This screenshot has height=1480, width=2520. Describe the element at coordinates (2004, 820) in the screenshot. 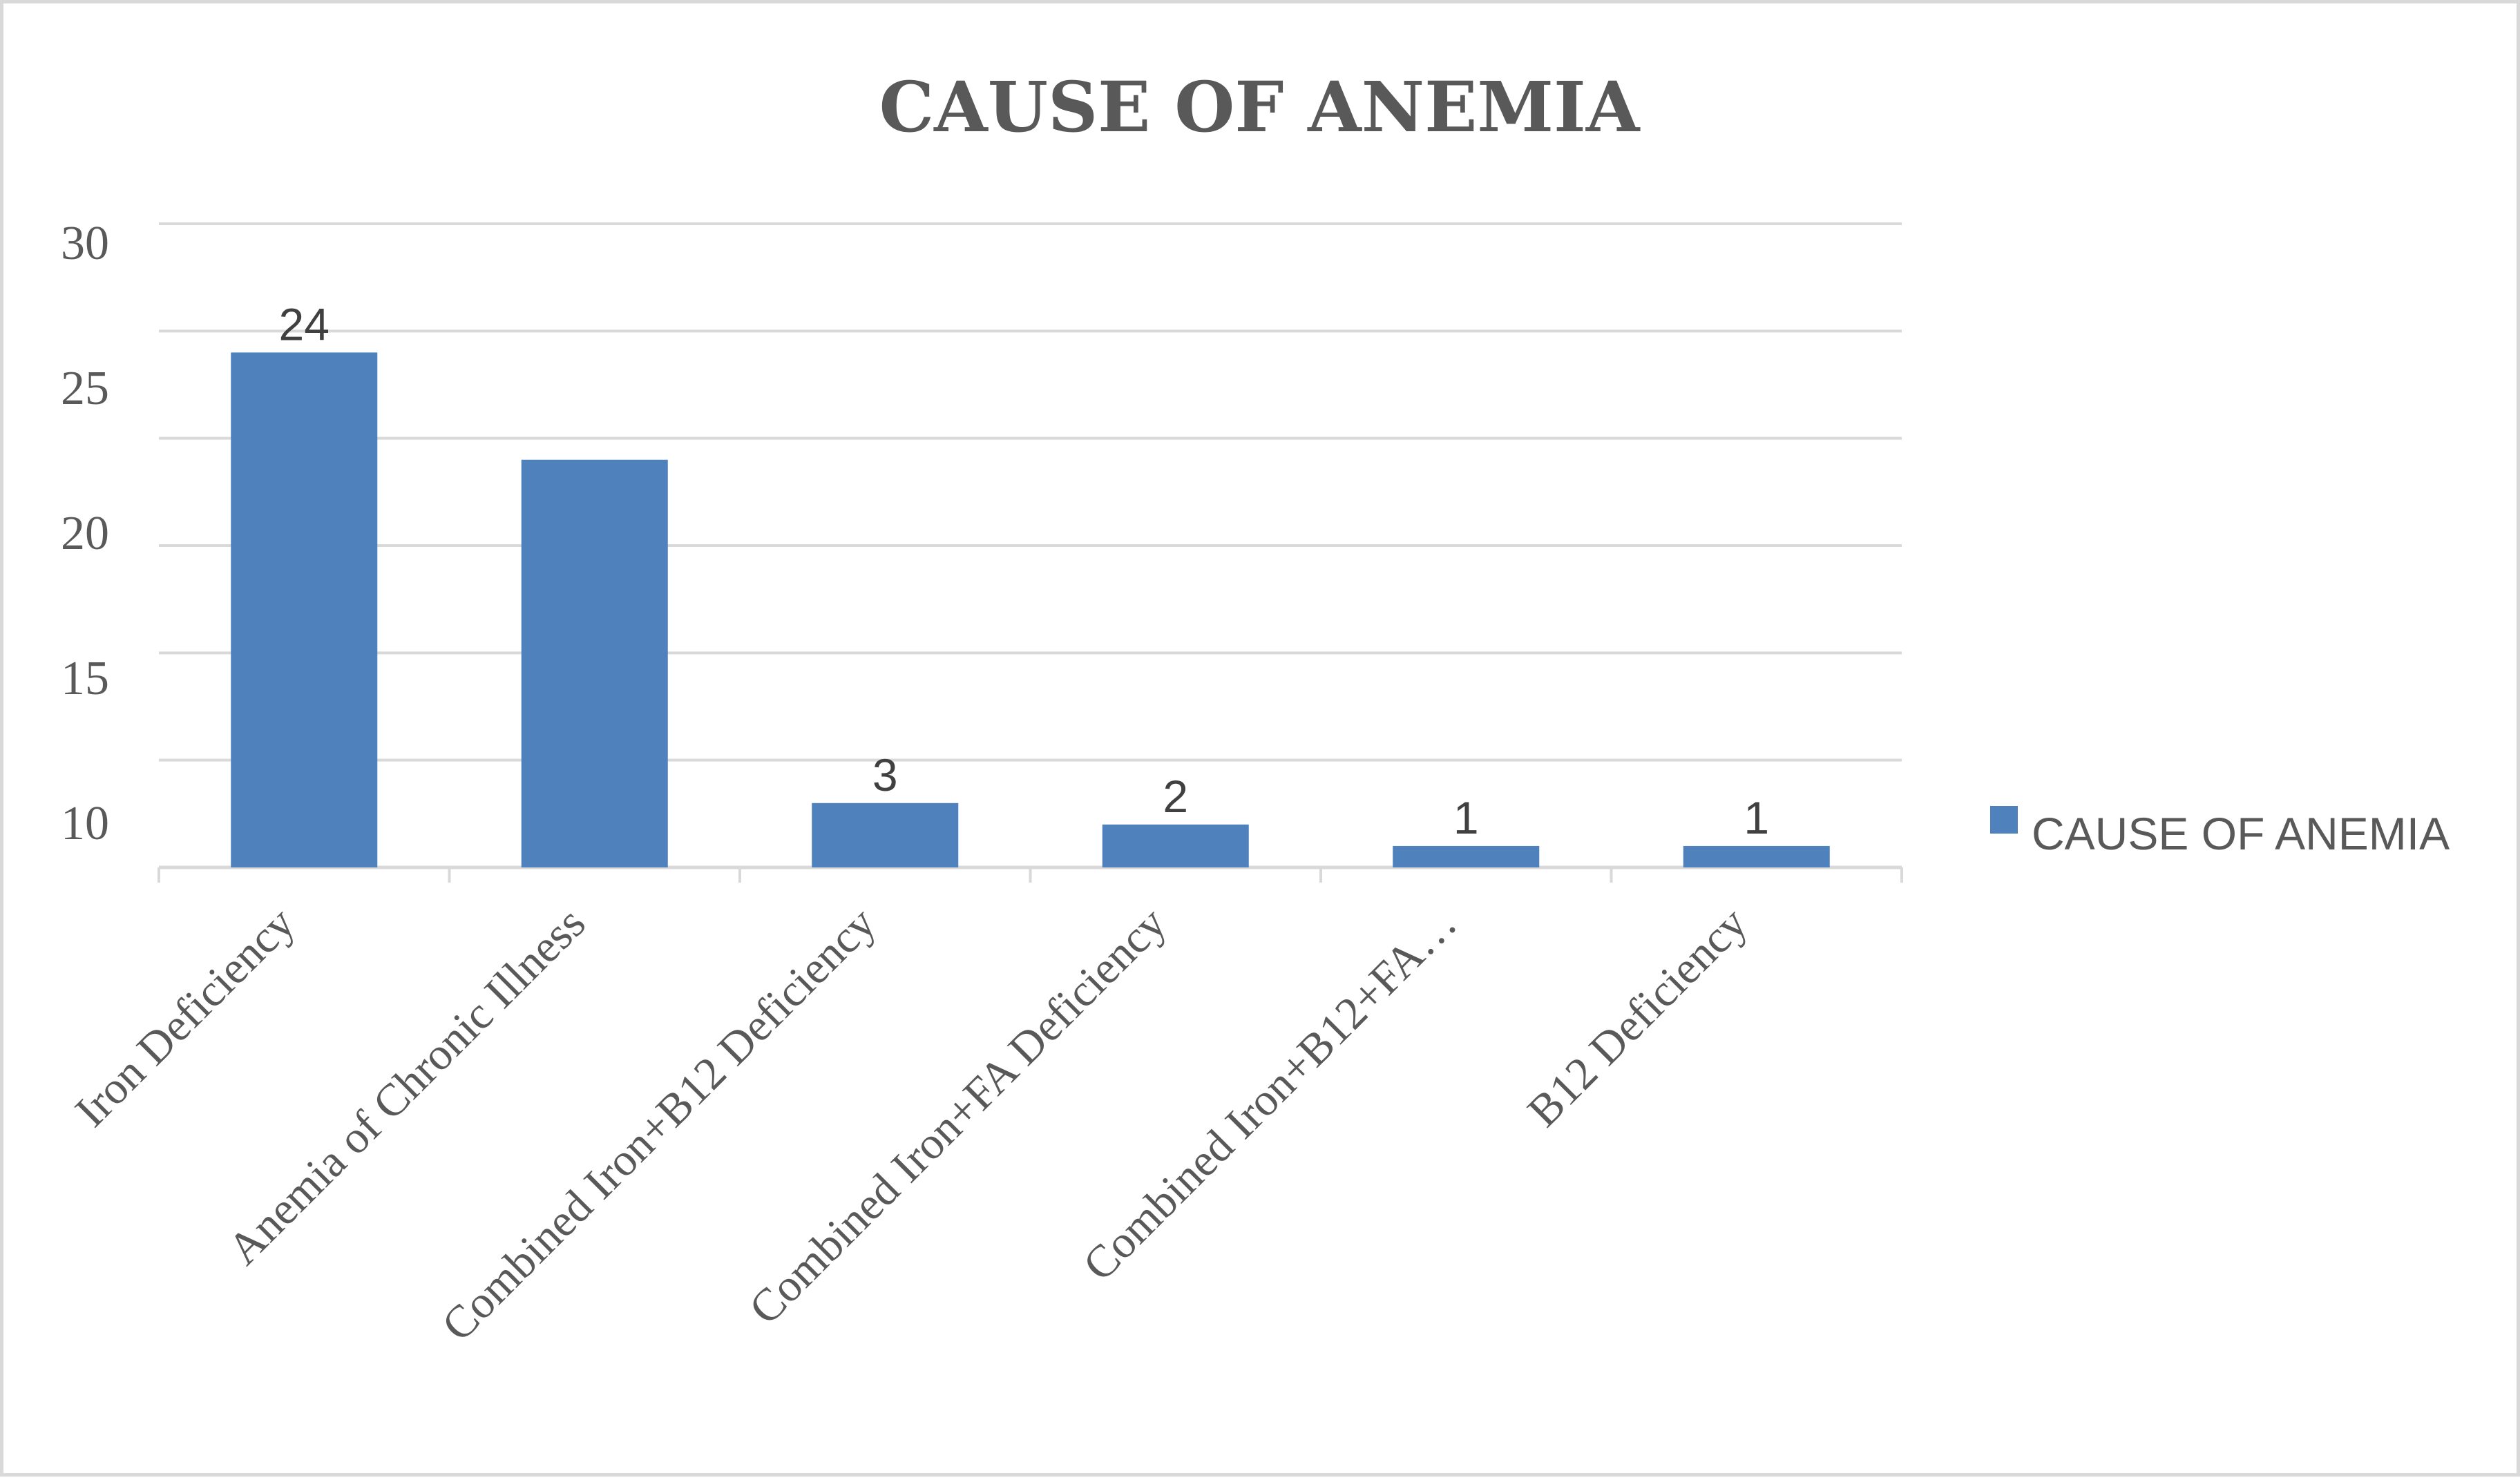

I see `legend-swatch` at that location.